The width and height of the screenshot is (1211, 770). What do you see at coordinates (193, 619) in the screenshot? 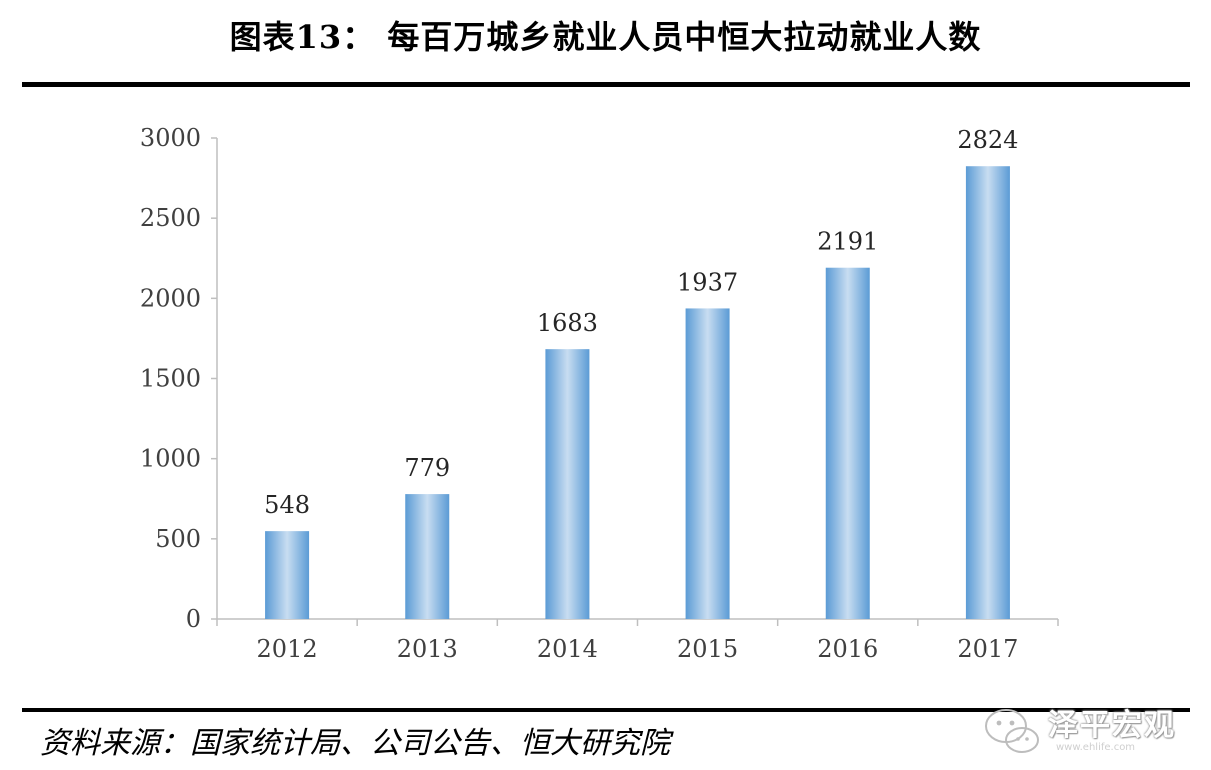
I see `y-tick-label: 0` at bounding box center [193, 619].